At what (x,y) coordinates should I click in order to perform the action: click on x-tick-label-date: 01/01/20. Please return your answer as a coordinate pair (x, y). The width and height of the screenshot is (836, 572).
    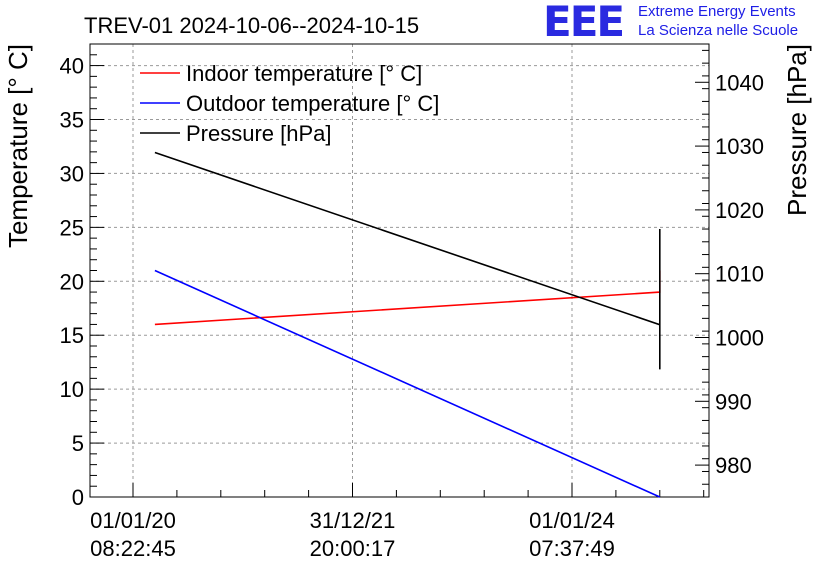
    Looking at the image, I should click on (133, 520).